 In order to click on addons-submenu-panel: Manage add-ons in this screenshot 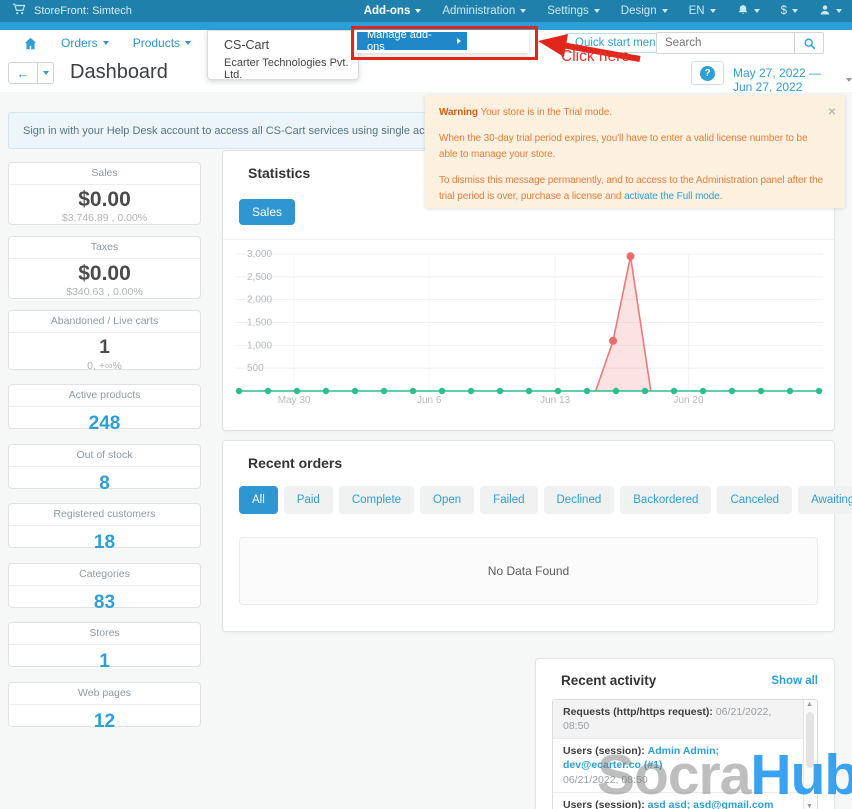, I will do `click(442, 41)`.